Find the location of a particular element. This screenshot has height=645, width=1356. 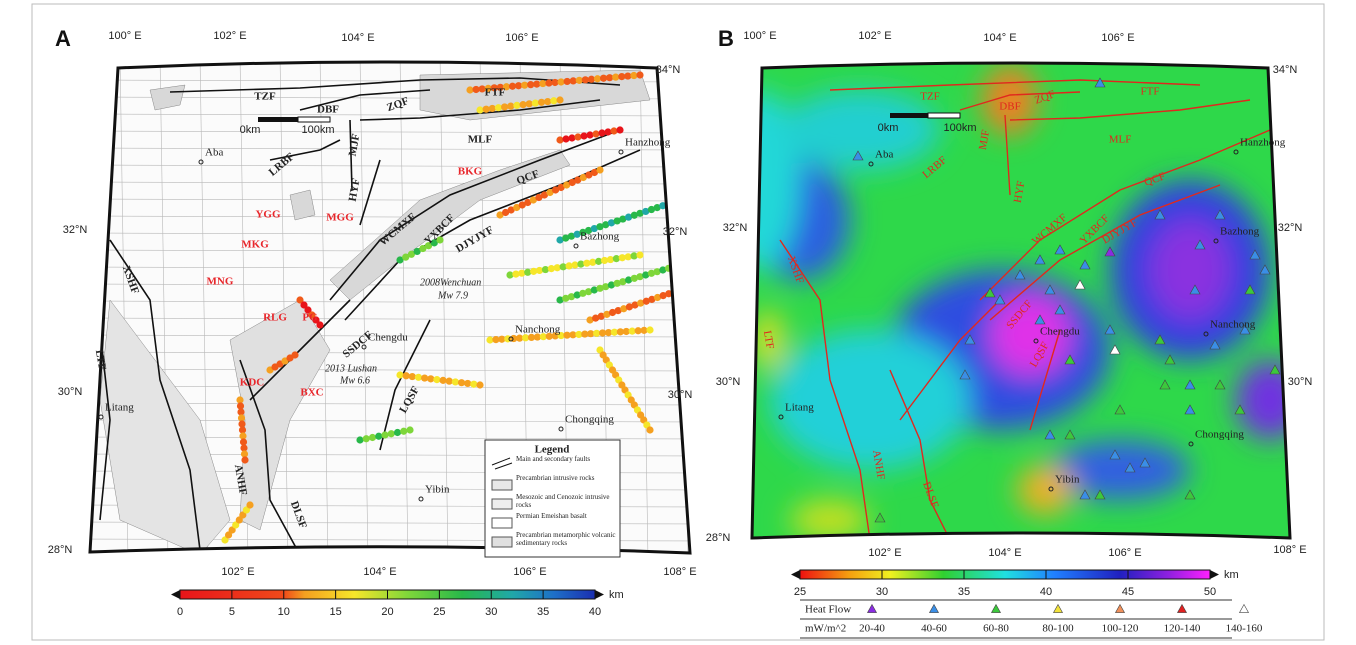

place-label: Aba is located at coordinates (884, 155).